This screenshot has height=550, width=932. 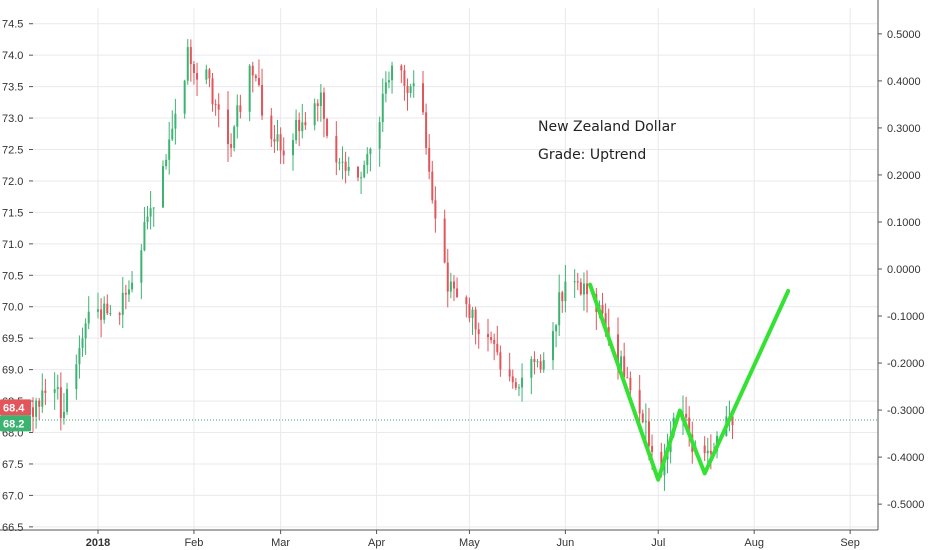 What do you see at coordinates (12, 119) in the screenshot?
I see `left-tick-label: 73.0` at bounding box center [12, 119].